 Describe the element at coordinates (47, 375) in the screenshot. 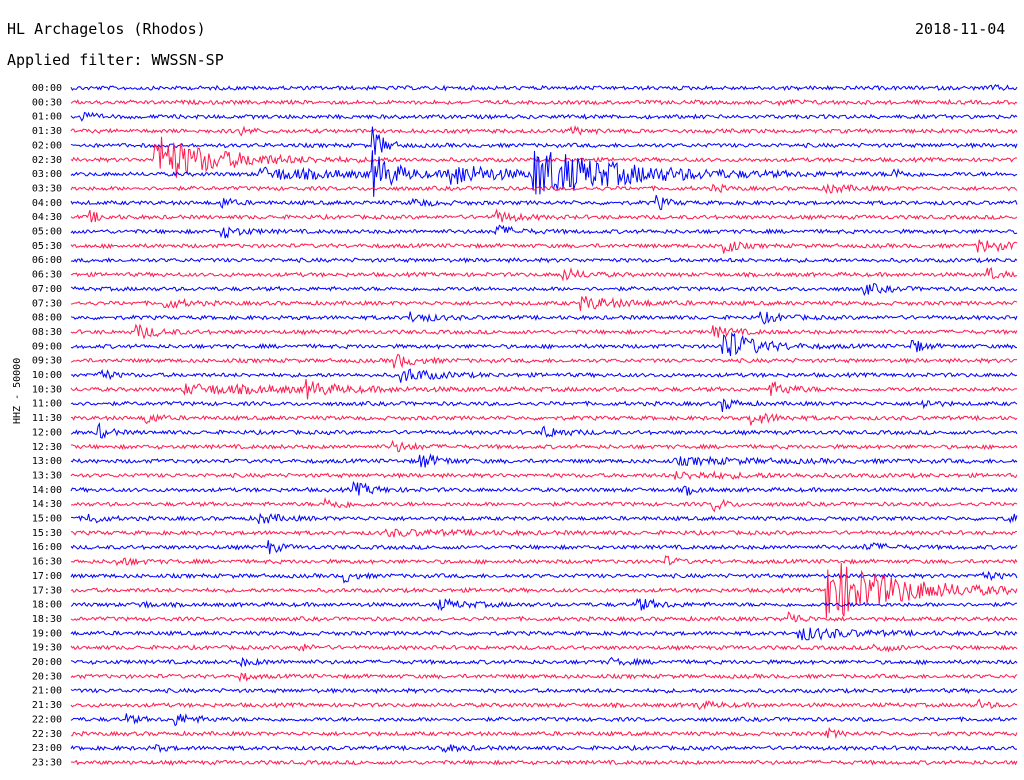

I see `row-time-label: 10:00` at that location.